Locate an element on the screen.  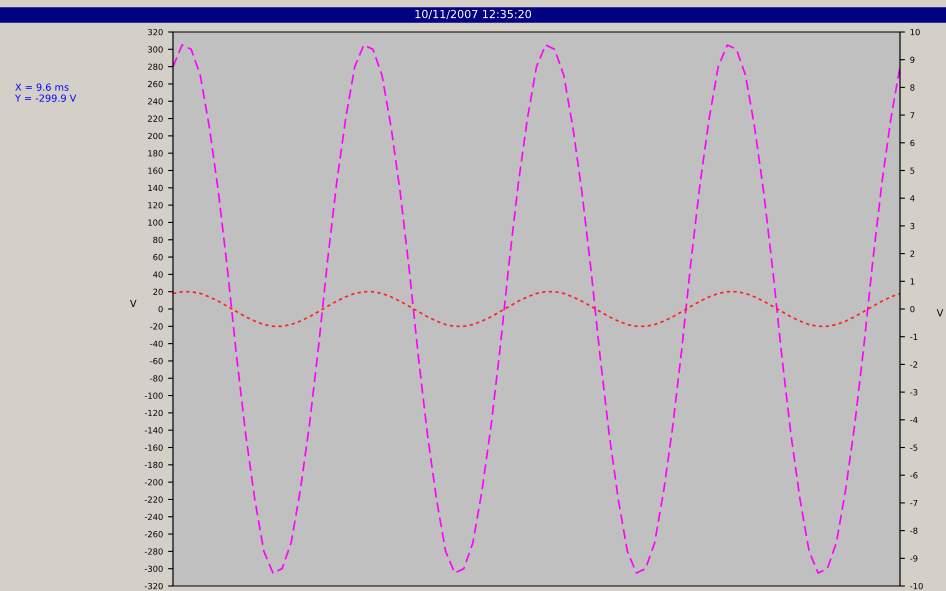
text: X = 9.6 ms is located at coordinates (42, 87).